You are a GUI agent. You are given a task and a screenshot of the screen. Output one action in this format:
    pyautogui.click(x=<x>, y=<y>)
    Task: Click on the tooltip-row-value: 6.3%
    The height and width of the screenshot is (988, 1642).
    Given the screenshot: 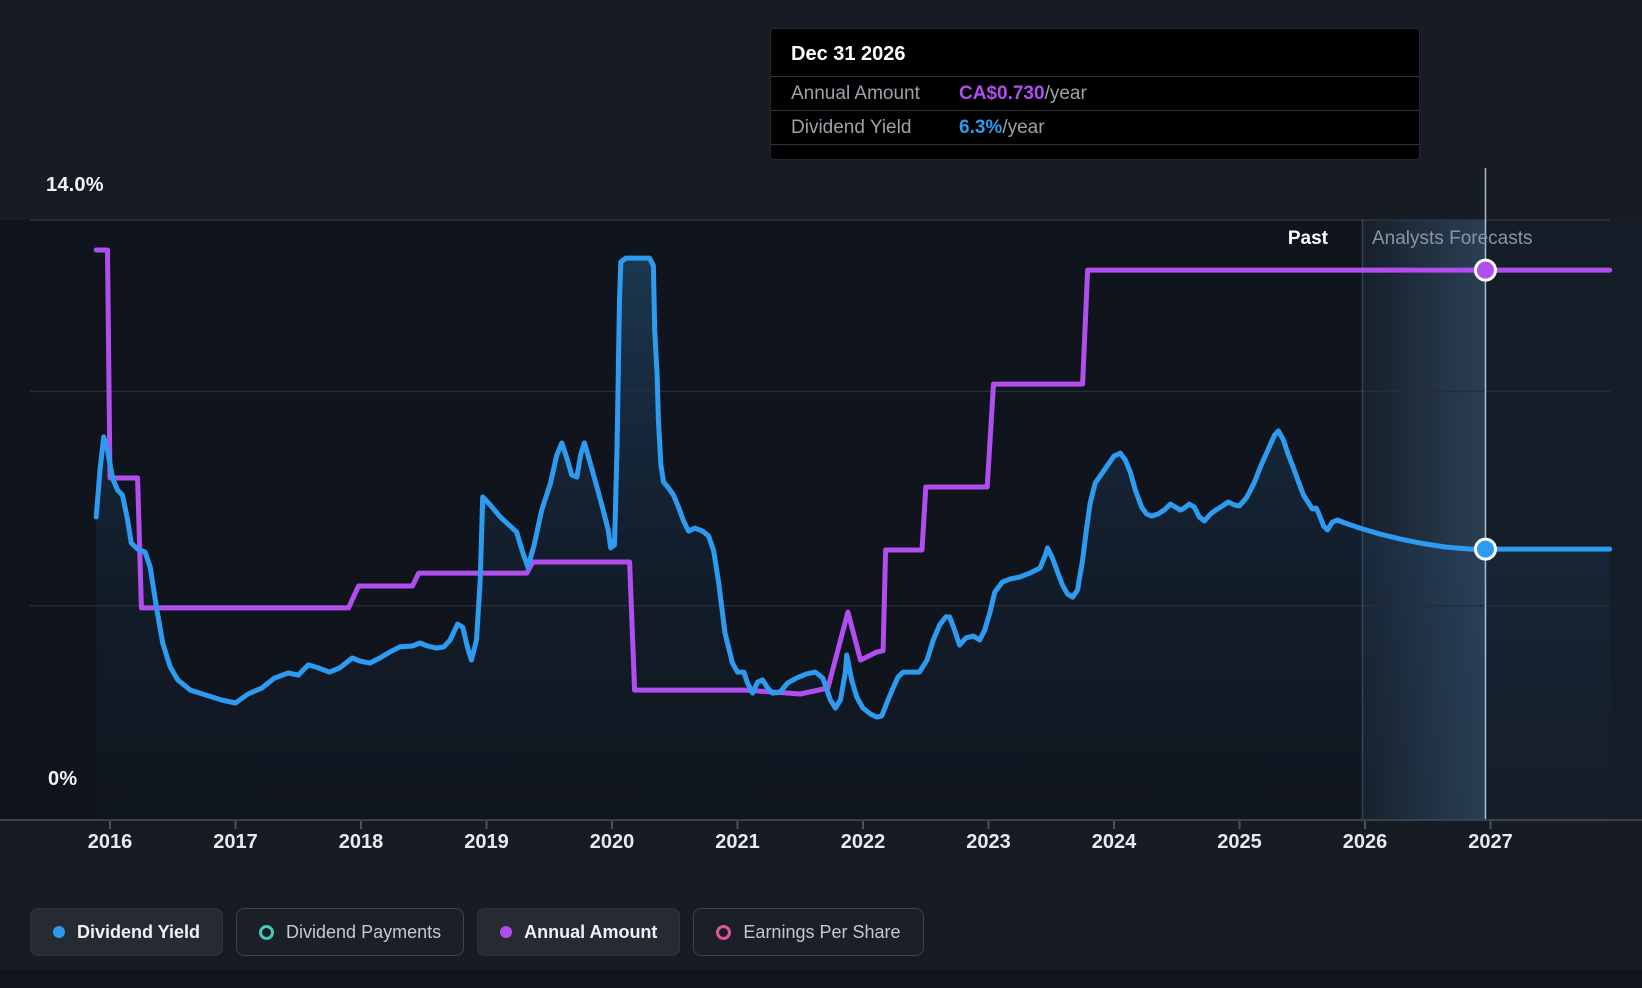 What is the action you would take?
    pyautogui.click(x=981, y=127)
    